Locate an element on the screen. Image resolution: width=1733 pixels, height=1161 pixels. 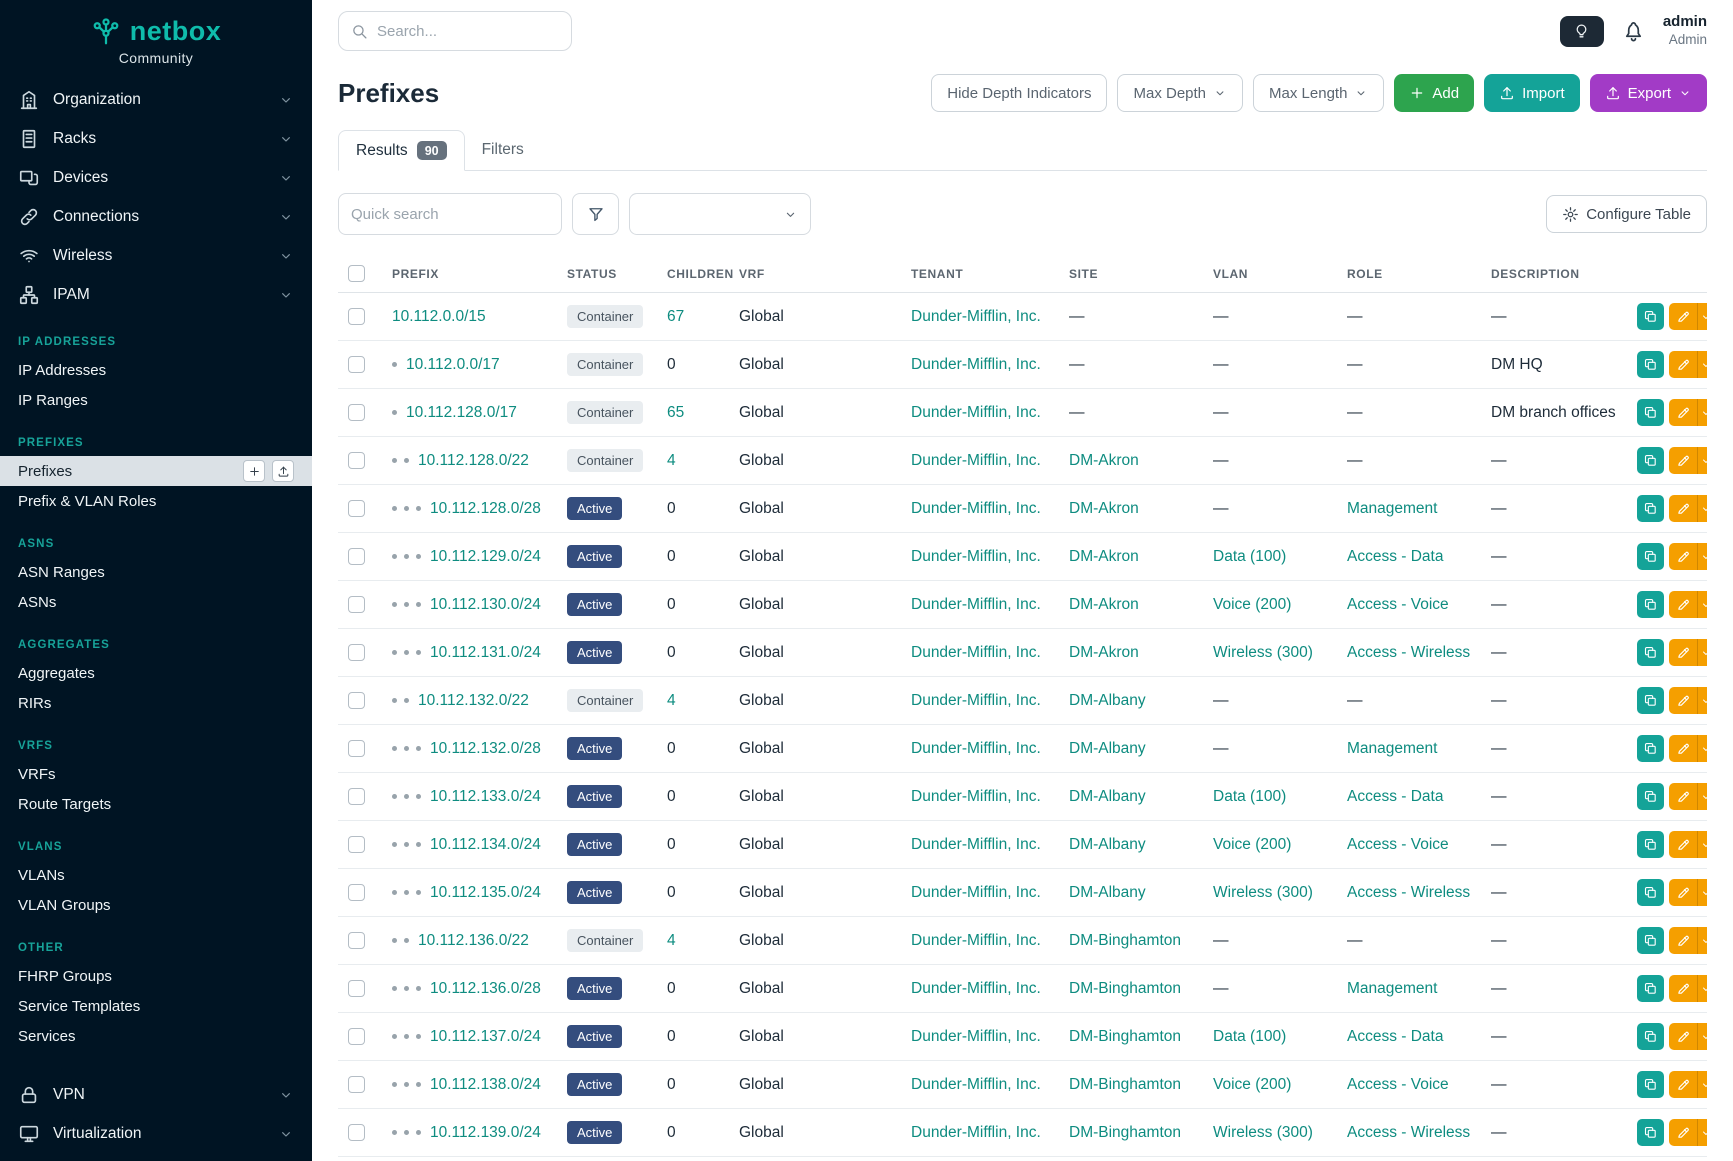
prefix-link: 10.112.128.0/17 is located at coordinates (461, 412).